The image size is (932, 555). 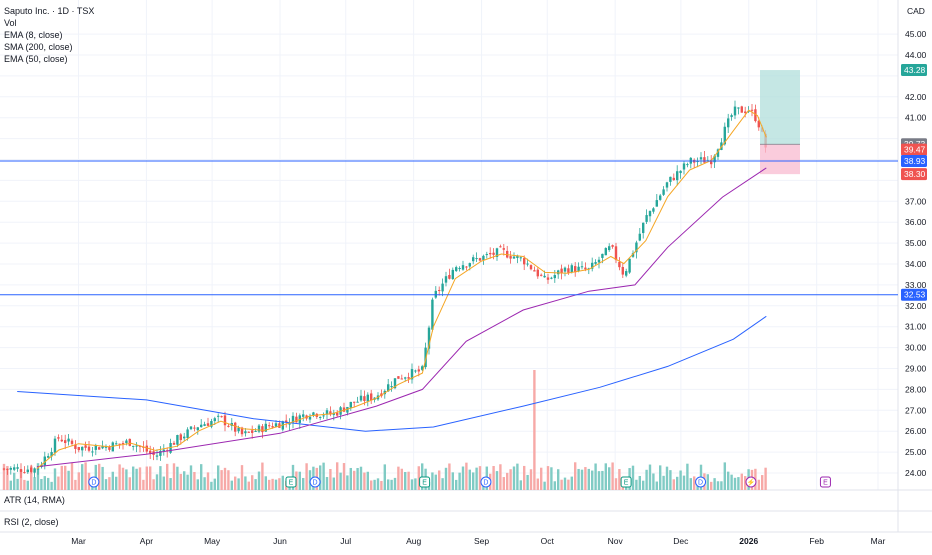 I want to click on split-marker-label: ⚡, so click(x=751, y=482).